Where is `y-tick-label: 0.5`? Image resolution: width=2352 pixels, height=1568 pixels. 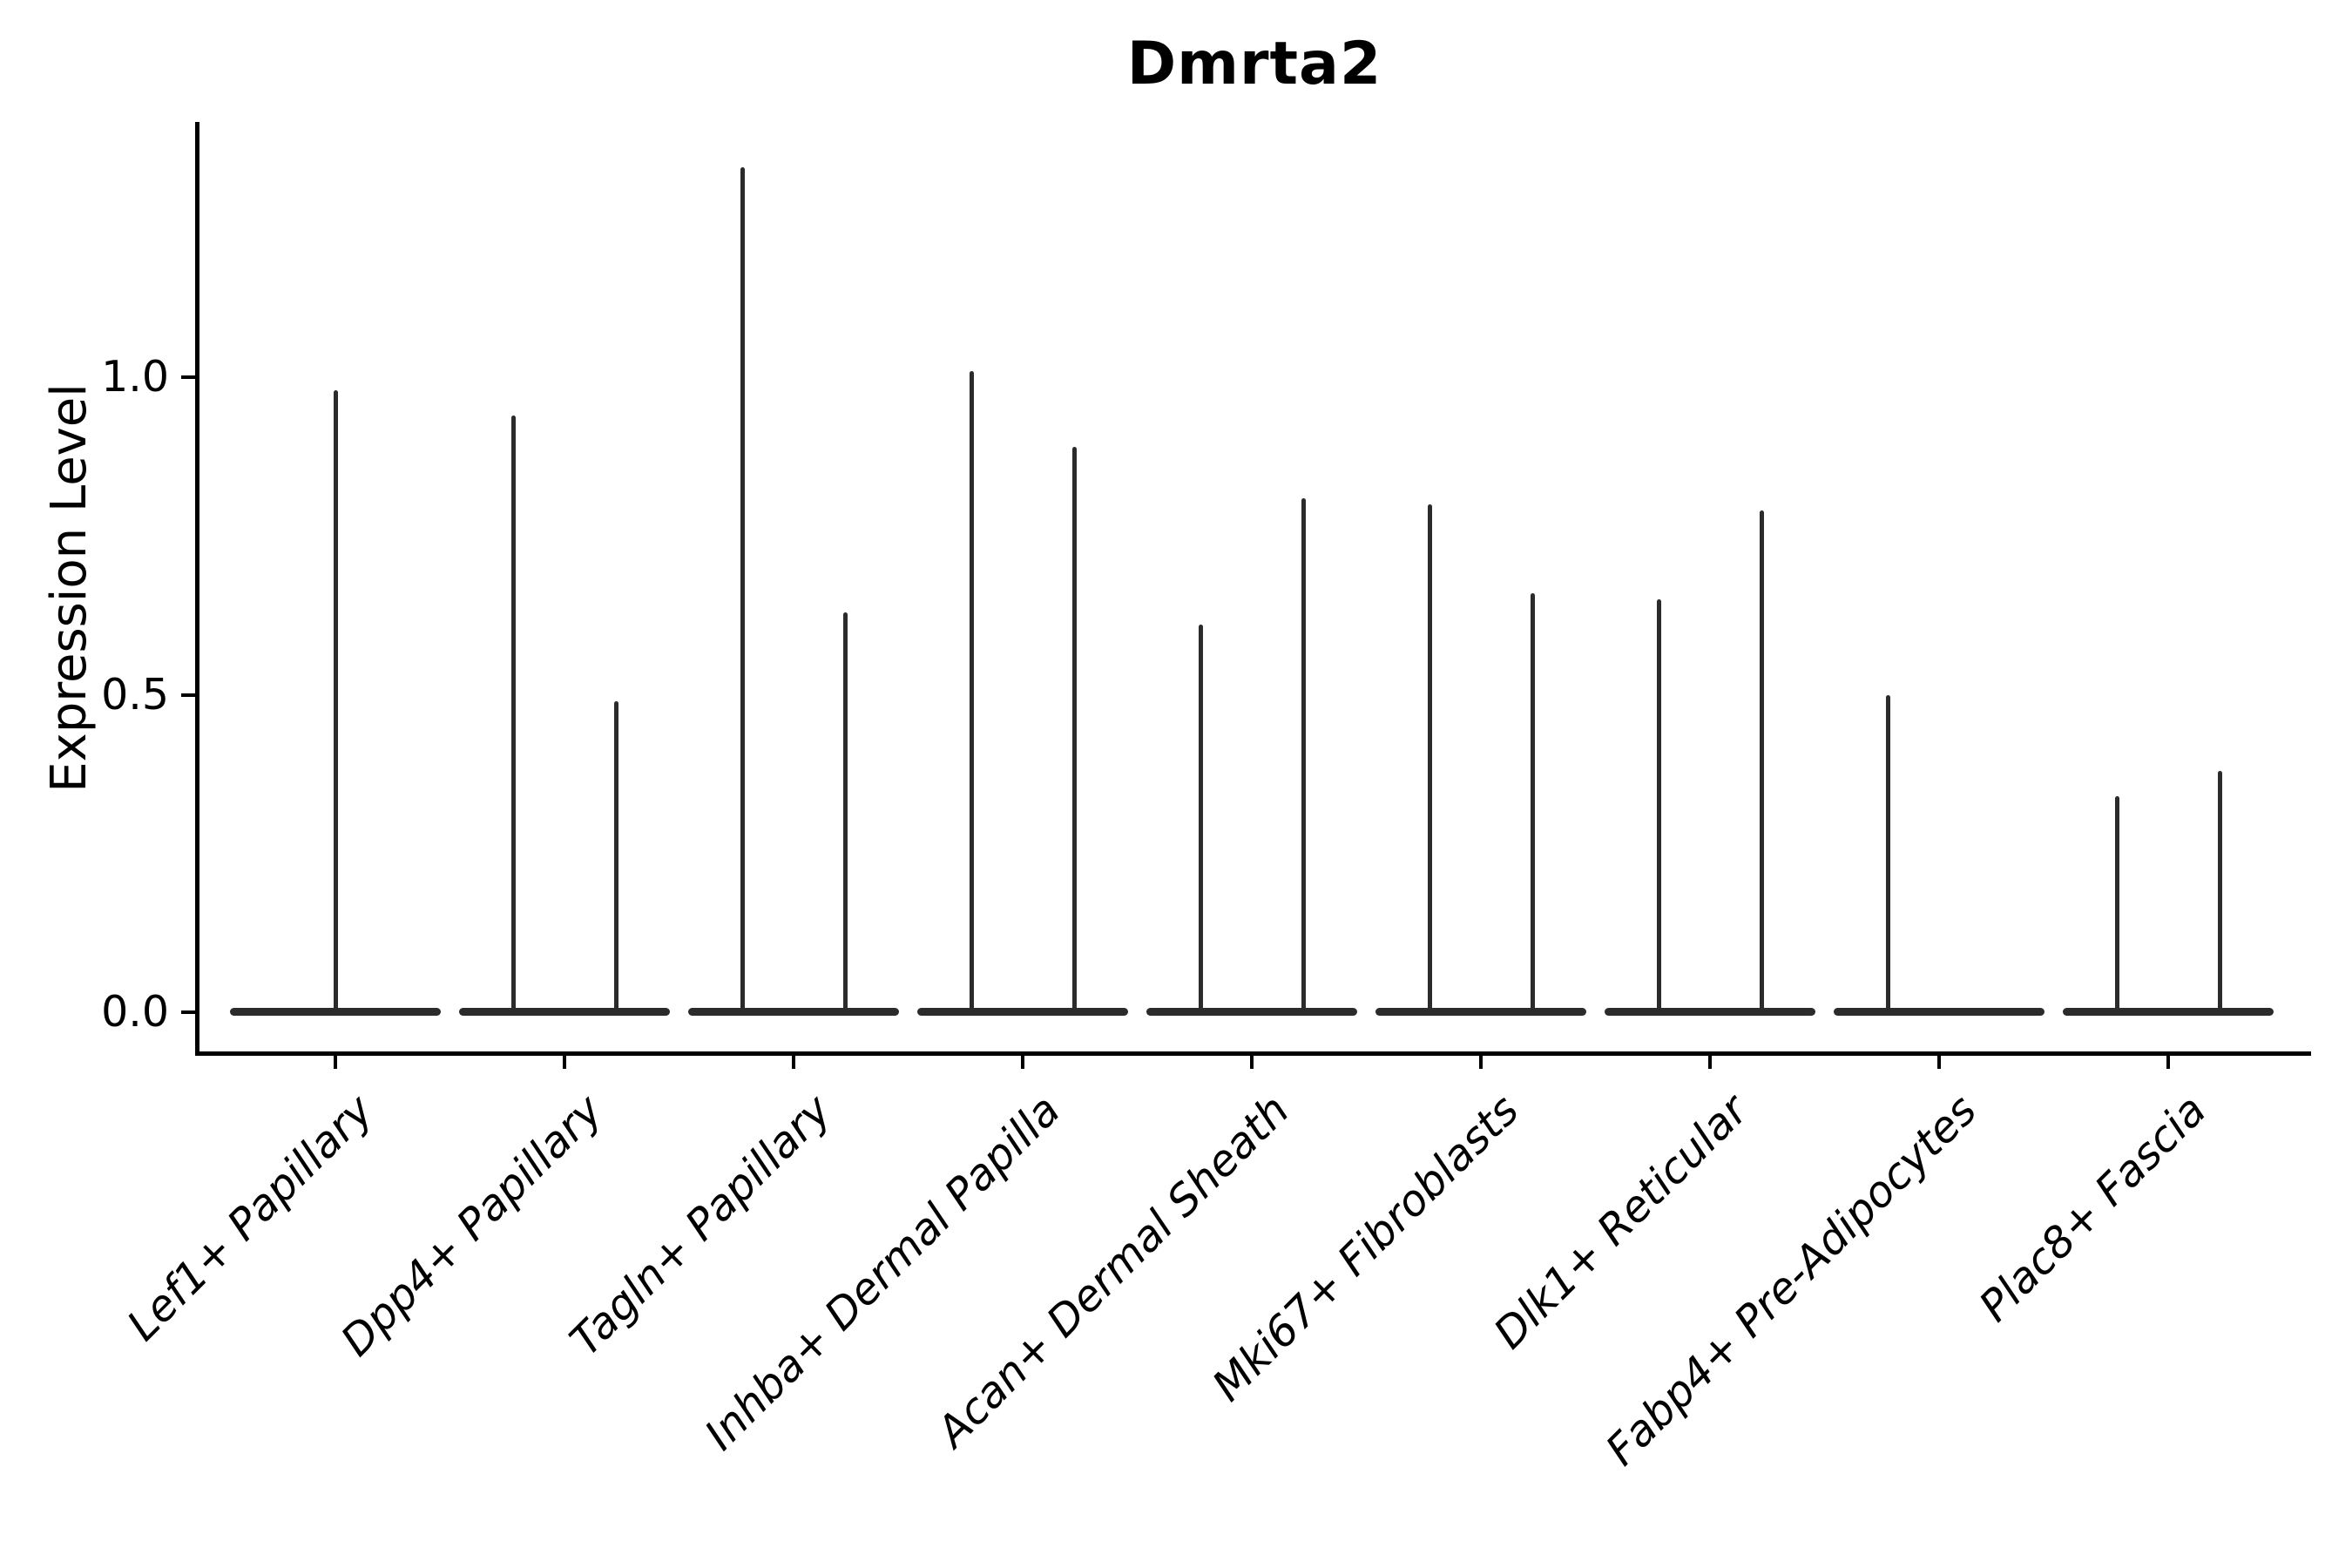
y-tick-label: 0.5 is located at coordinates (135, 694).